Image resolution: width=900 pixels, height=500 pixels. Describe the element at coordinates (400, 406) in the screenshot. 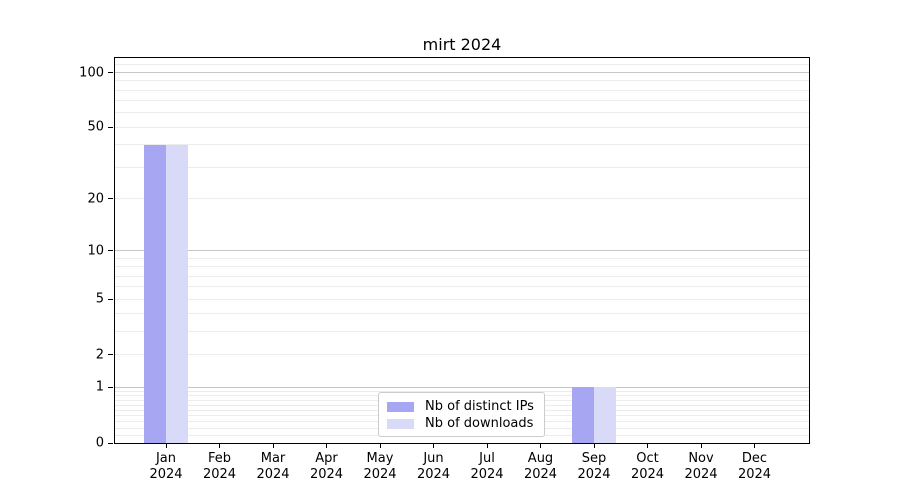

I see `legend-swatch-distinct-ips` at that location.